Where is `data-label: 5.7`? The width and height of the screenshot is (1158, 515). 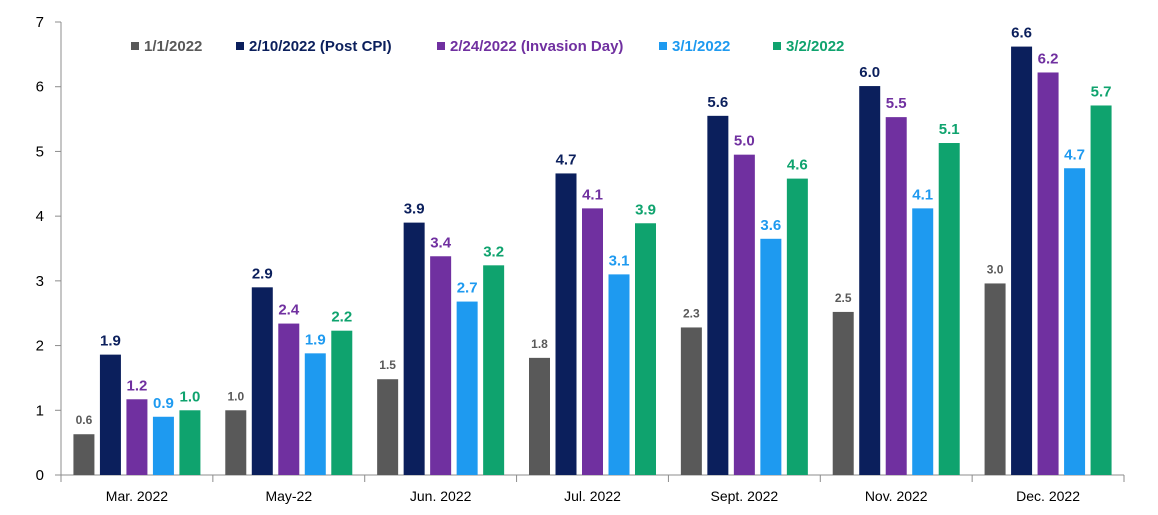
data-label: 5.7 is located at coordinates (1101, 91).